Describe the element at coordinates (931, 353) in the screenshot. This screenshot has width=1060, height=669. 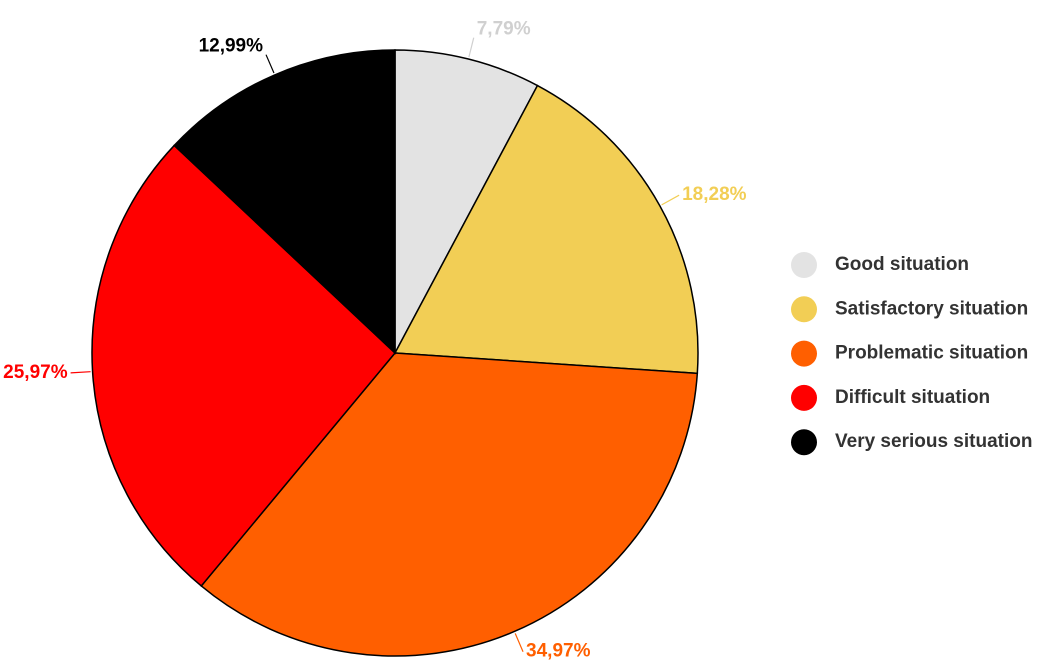
I see `legend-label: Problematic situation` at that location.